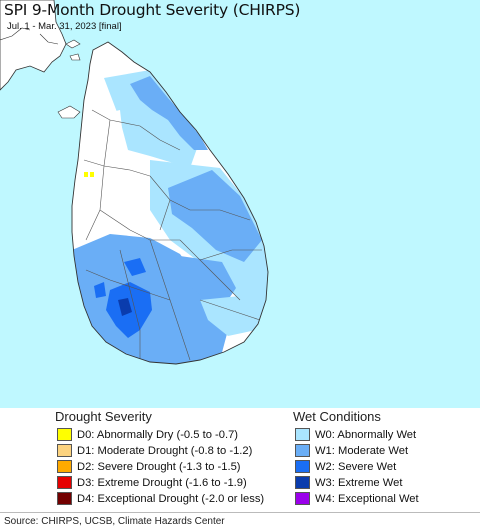 This screenshot has height=530, width=480. I want to click on swatch-d3, so click(64, 482).